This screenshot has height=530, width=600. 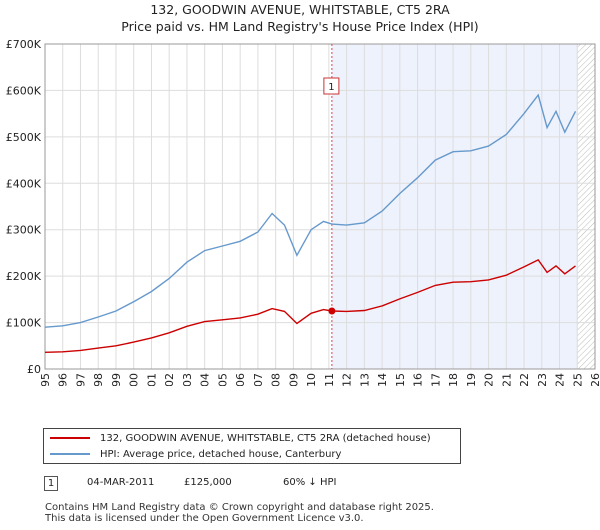 I want to click on x-tick-label: 2010, so click(x=311, y=379).